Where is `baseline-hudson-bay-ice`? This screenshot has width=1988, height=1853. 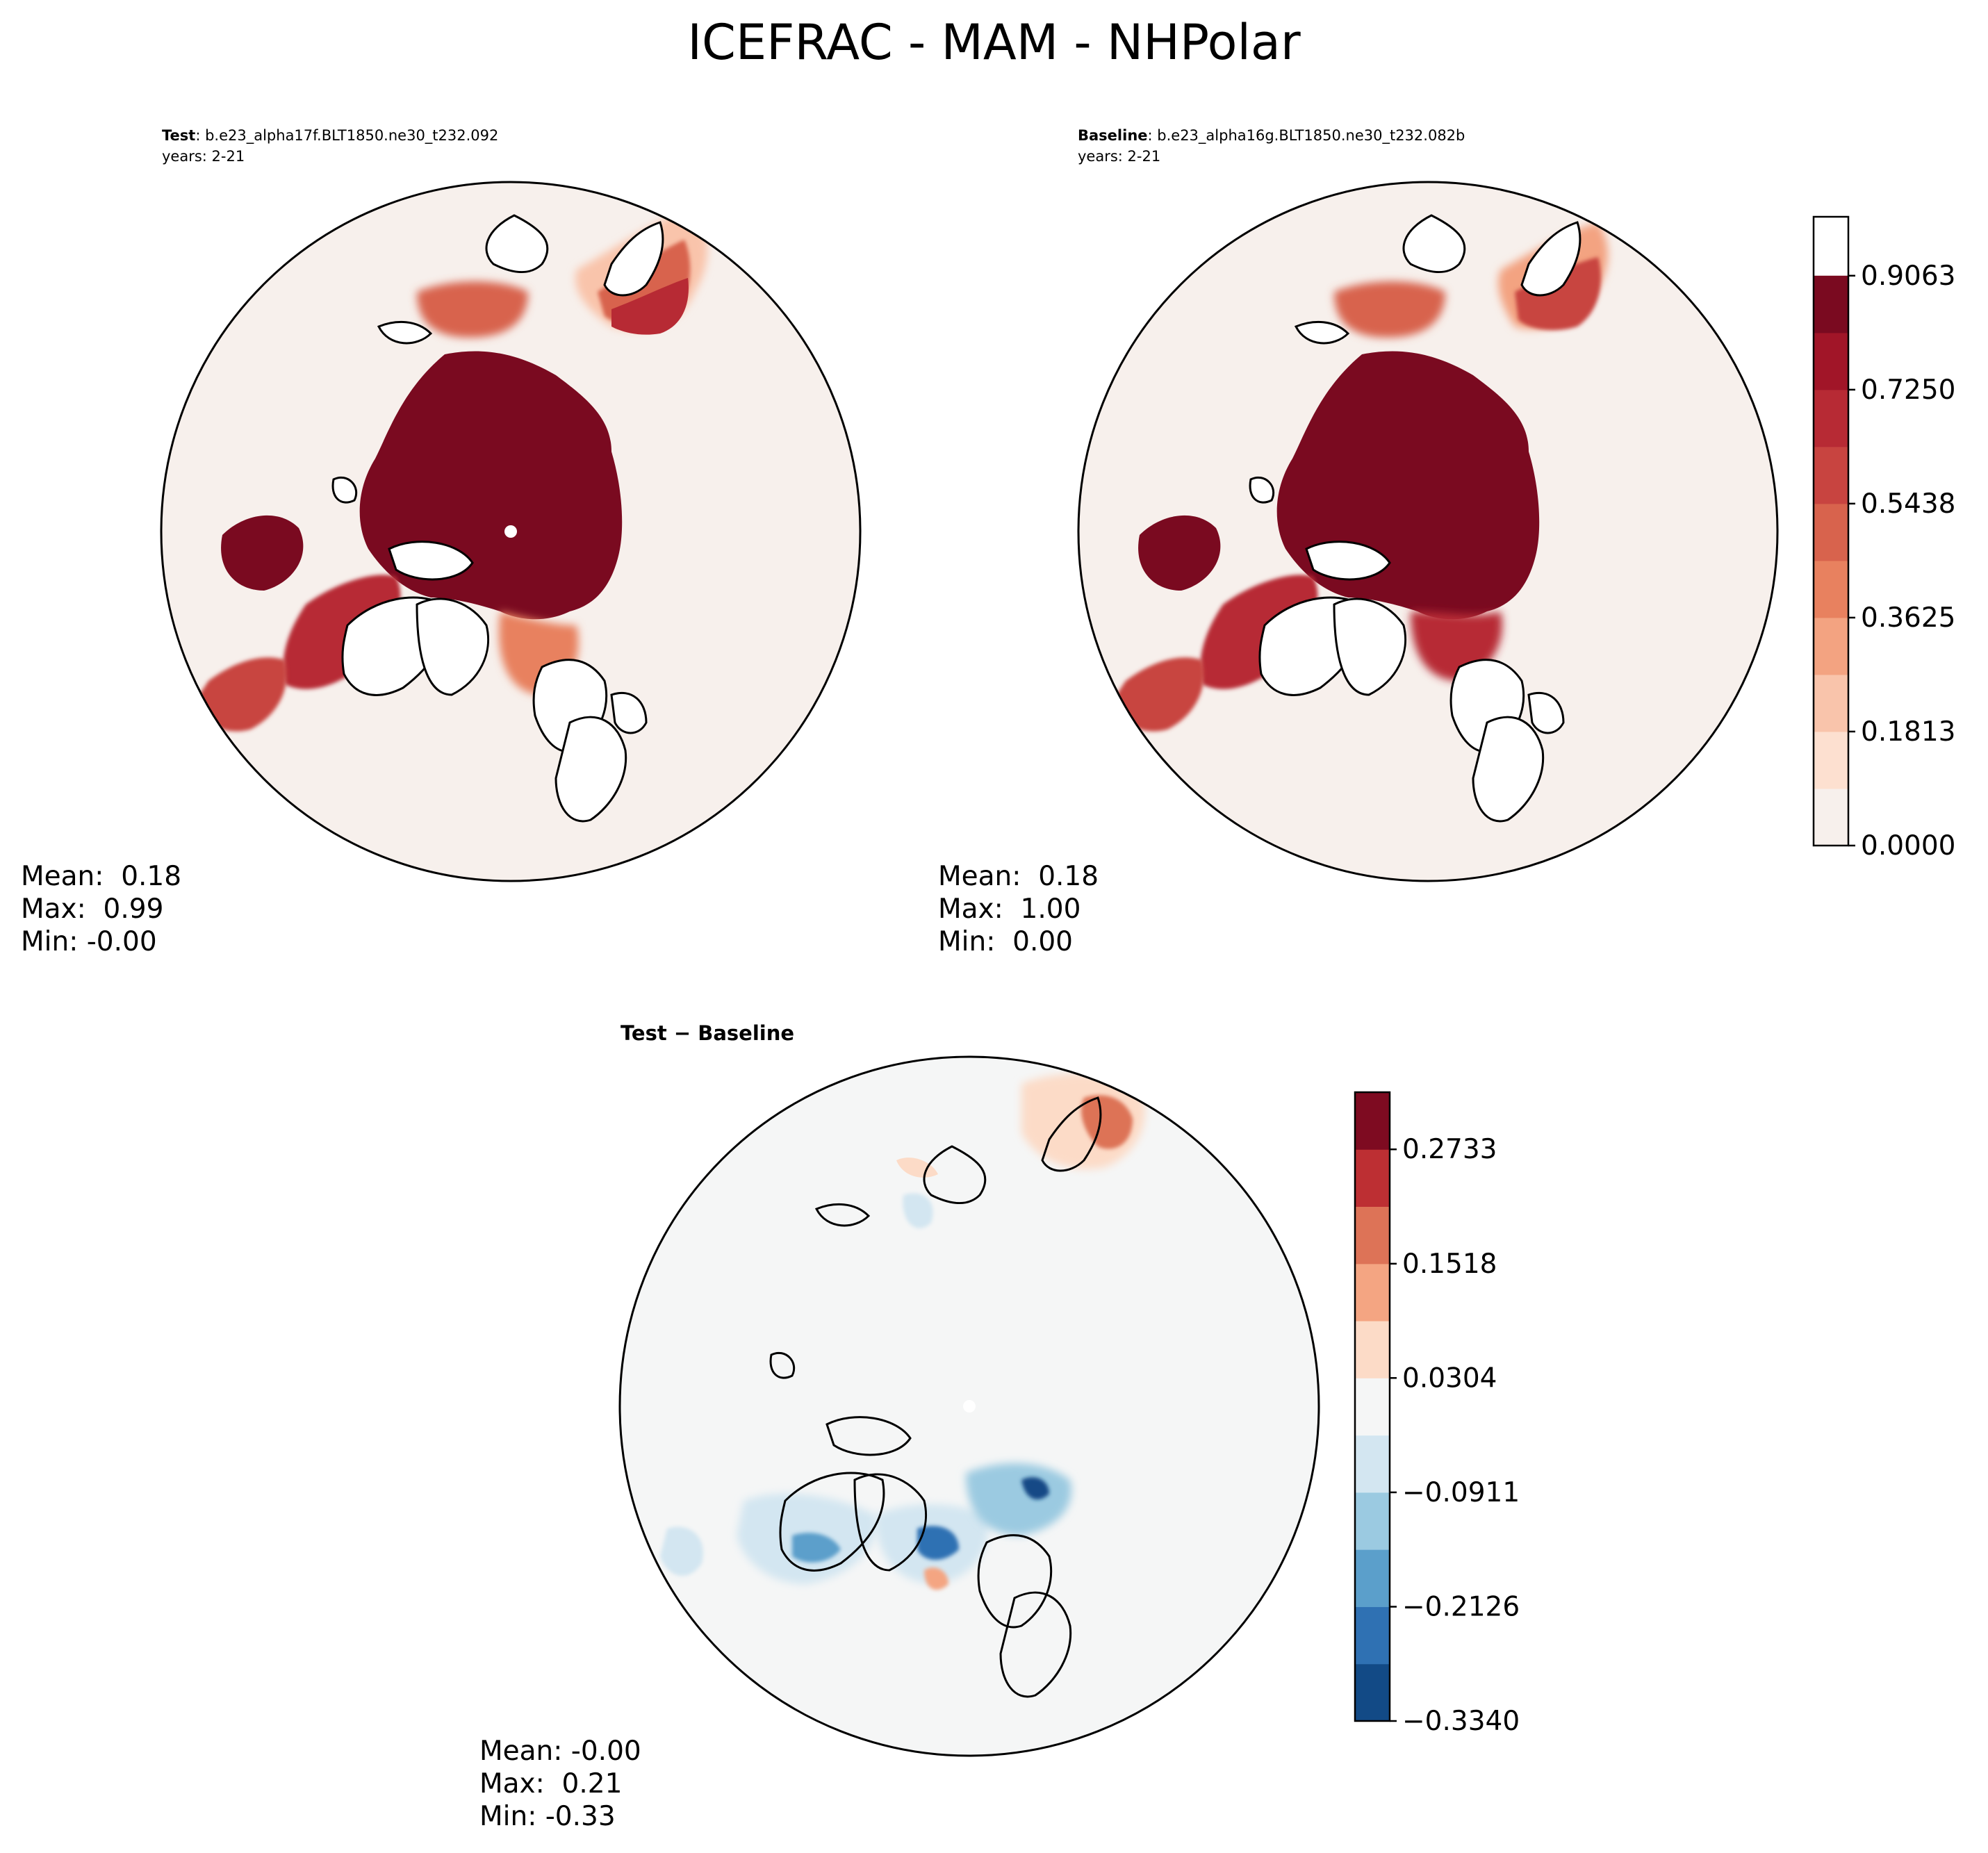
baseline-hudson-bay-ice is located at coordinates (1179, 553).